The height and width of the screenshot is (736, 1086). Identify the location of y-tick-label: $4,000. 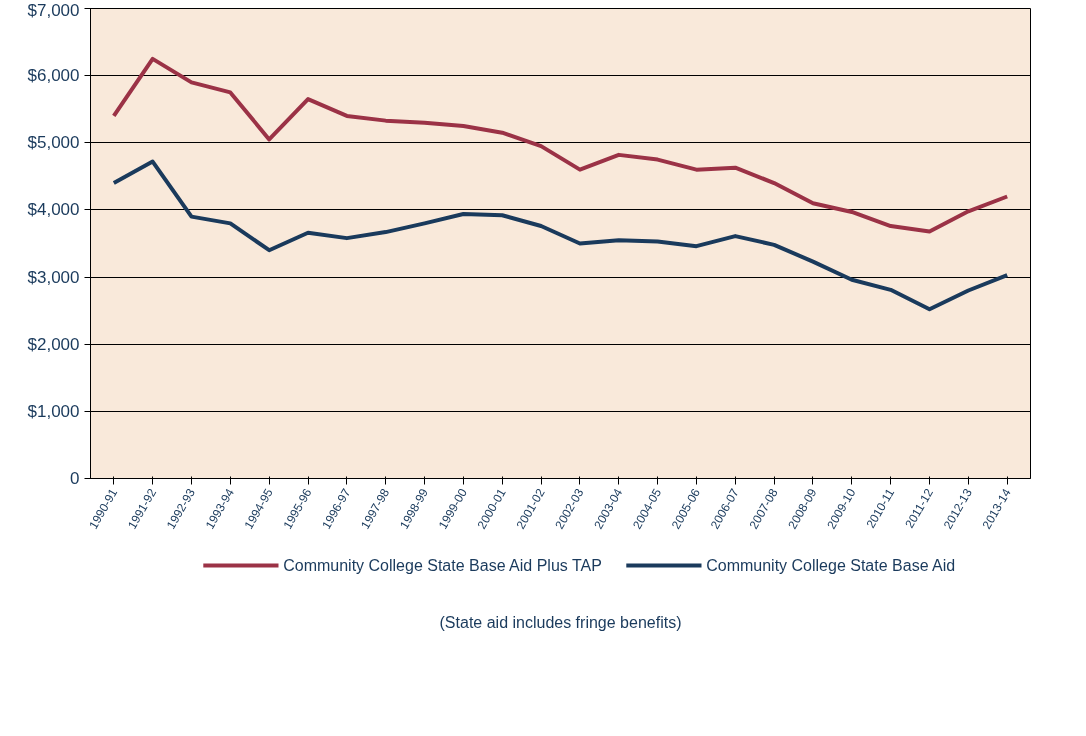
(53, 210).